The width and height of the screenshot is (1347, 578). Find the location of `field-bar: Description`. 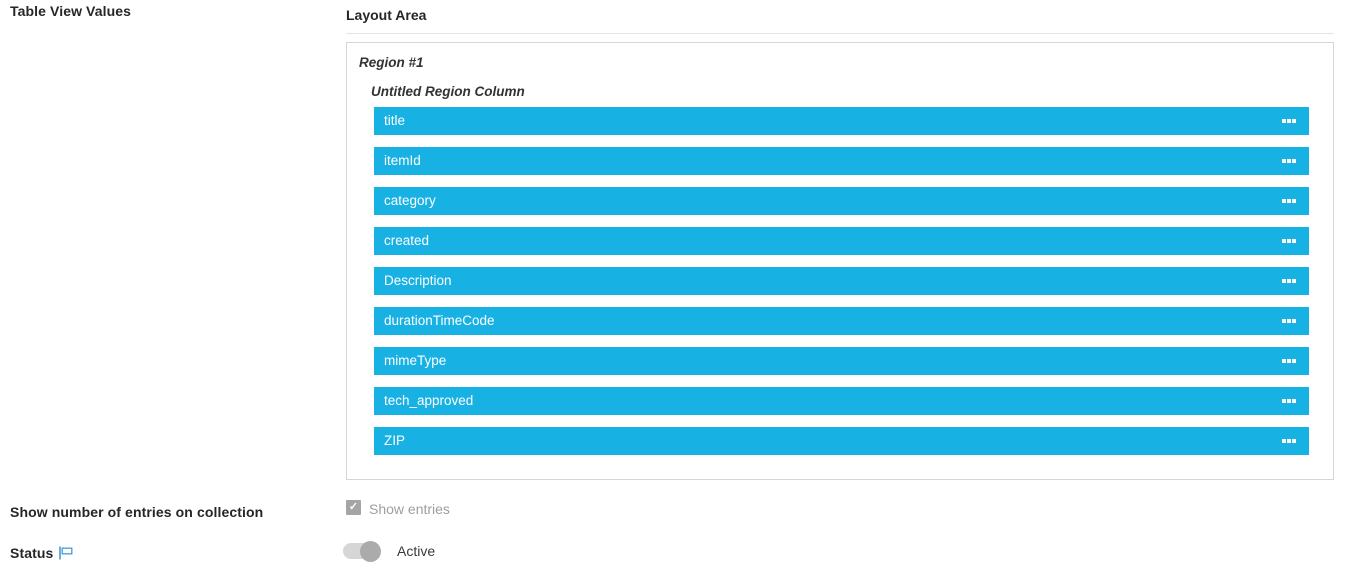

field-bar: Description is located at coordinates (841, 281).